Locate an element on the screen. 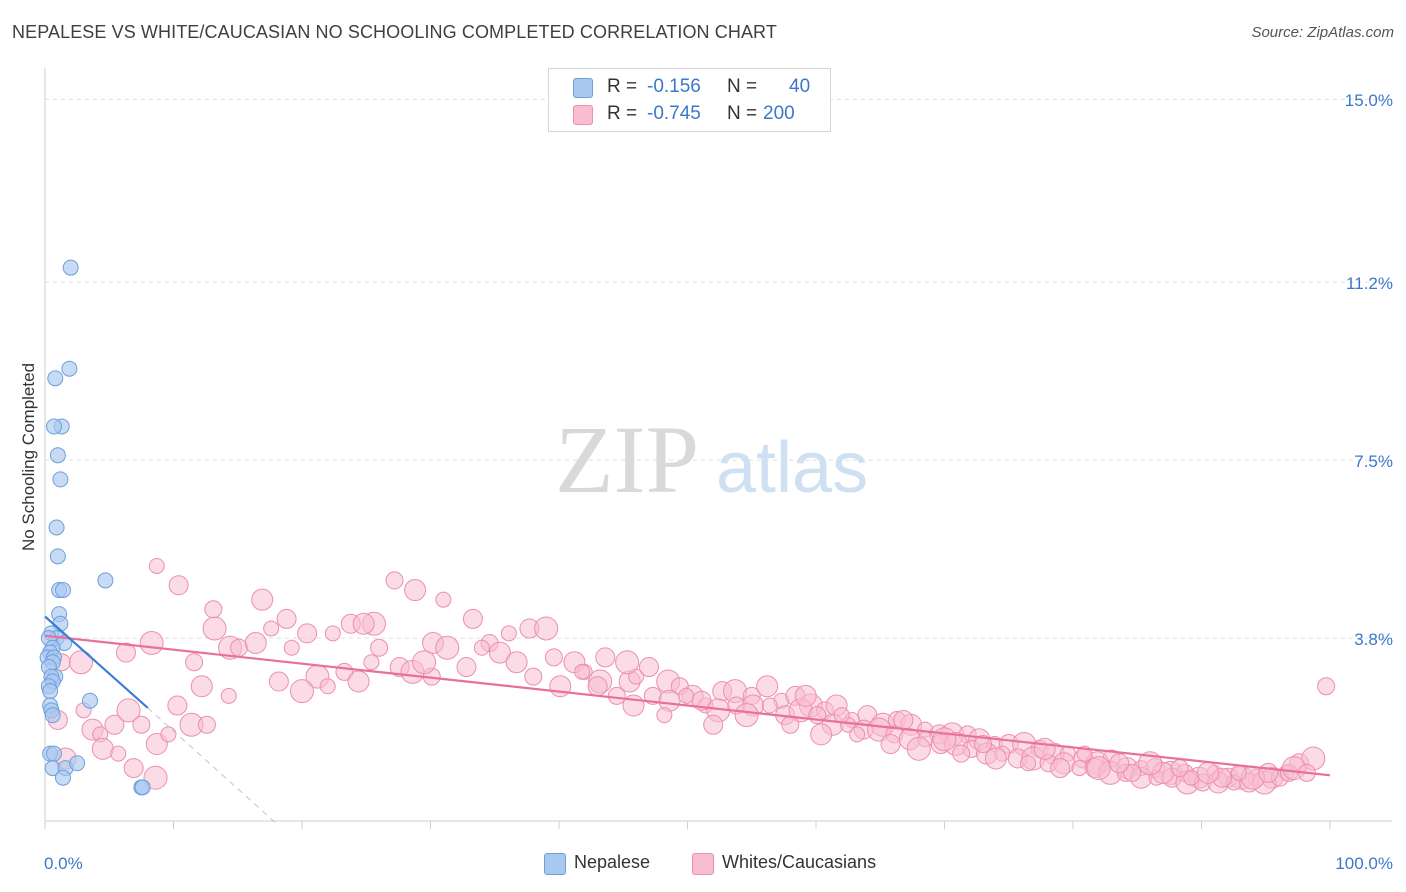  legend-r-label: R = is located at coordinates (622, 86).